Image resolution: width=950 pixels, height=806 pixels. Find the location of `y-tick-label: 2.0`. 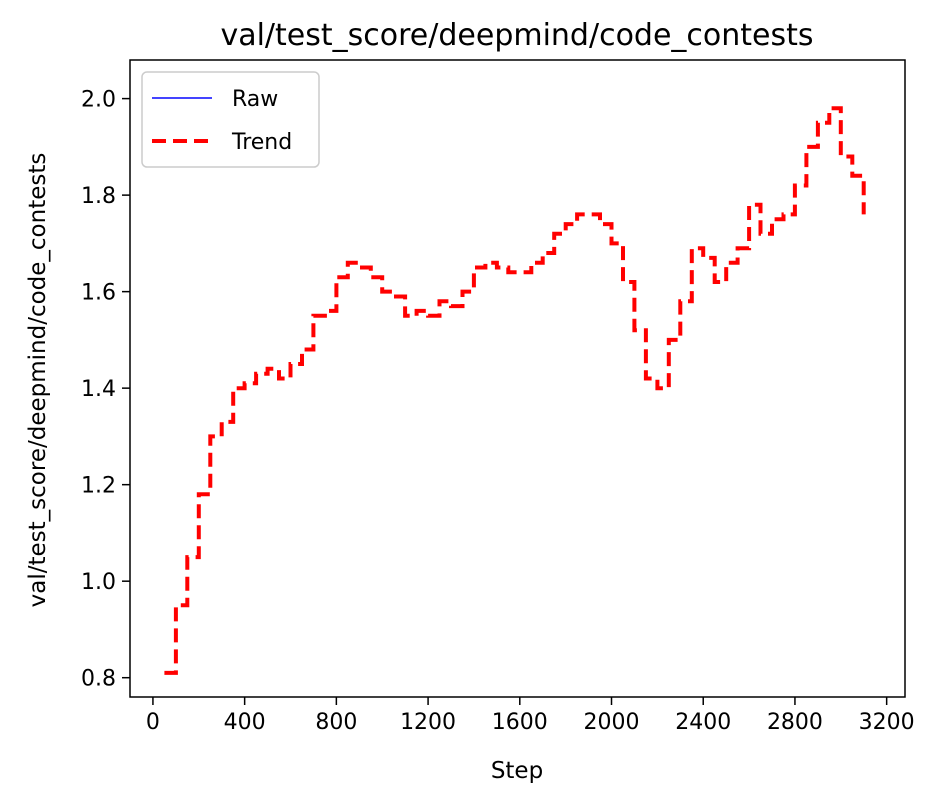

y-tick-label: 2.0 is located at coordinates (98, 100).